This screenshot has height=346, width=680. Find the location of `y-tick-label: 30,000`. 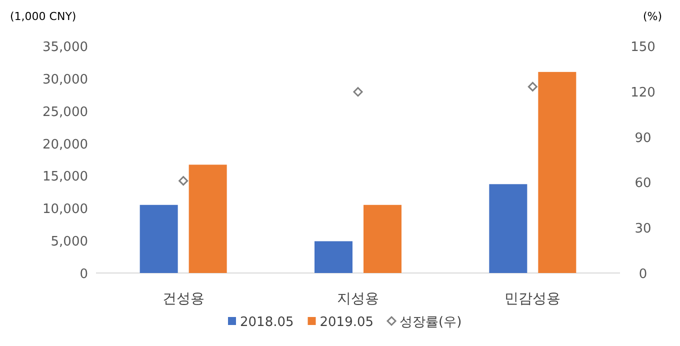

y-tick-label: 30,000 is located at coordinates (65, 80).